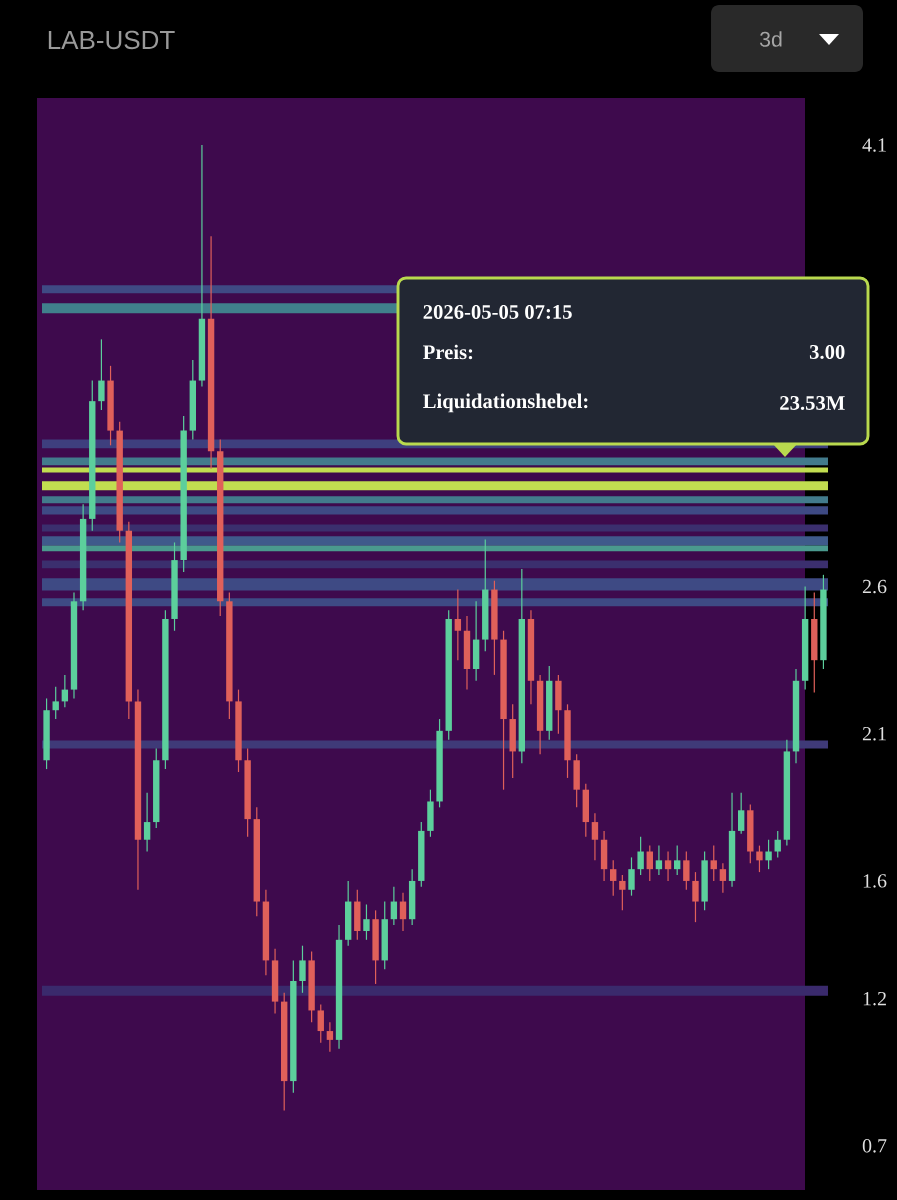 Image resolution: width=897 pixels, height=1200 pixels. I want to click on y-tick-label: 1.2, so click(874, 998).